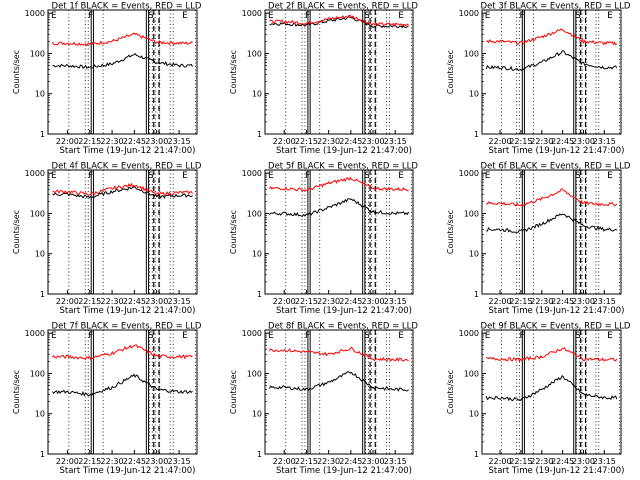 The width and height of the screenshot is (640, 480). What do you see at coordinates (343, 7) in the screenshot?
I see `panel-title: Det 2f BLACK = Events, RED = LLD` at bounding box center [343, 7].